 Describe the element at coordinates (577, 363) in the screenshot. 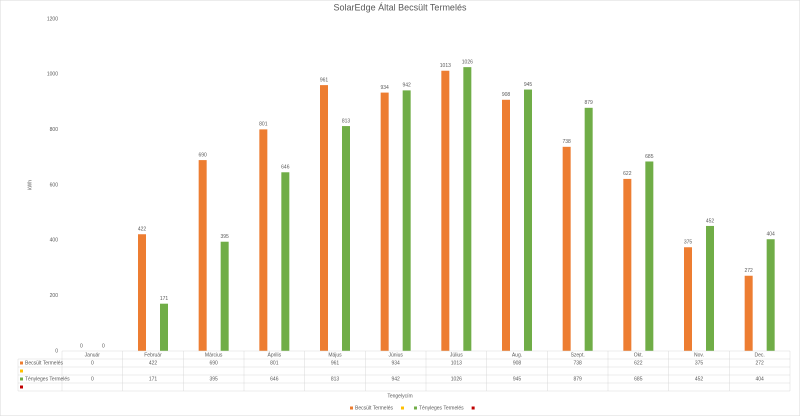

I see `table-cell: 738` at that location.